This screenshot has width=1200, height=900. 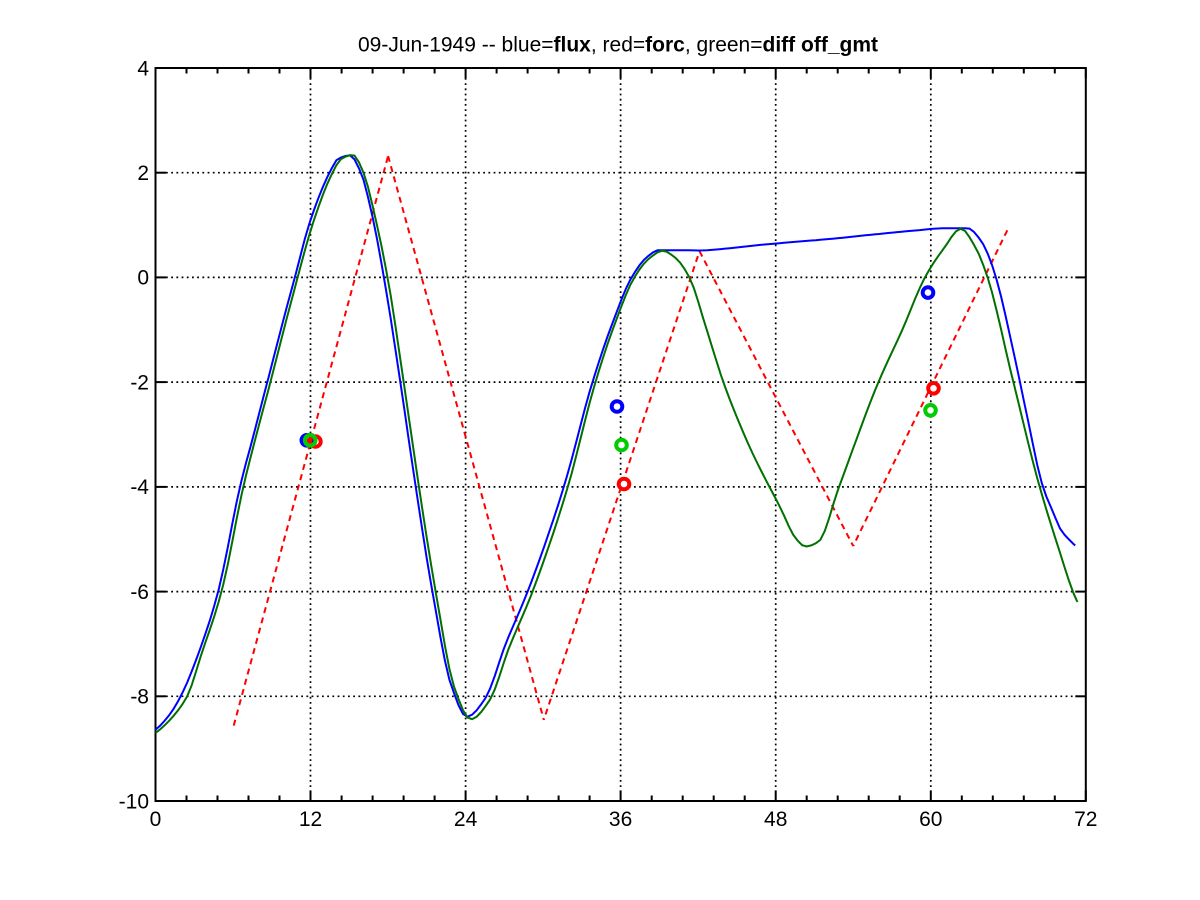 What do you see at coordinates (310, 819) in the screenshot?
I see `svg-text: 12` at bounding box center [310, 819].